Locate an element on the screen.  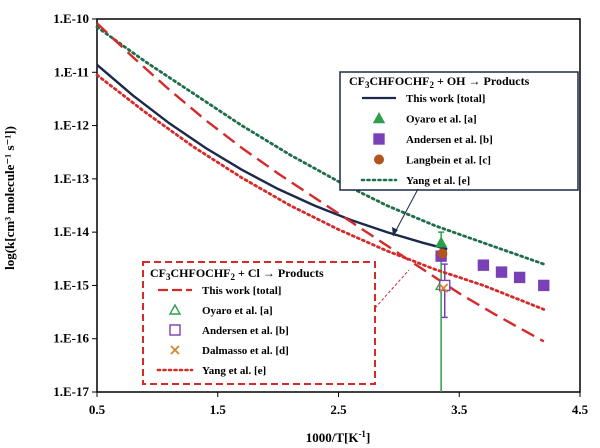
legend-oh-title-part: CF is located at coordinates (357, 81).